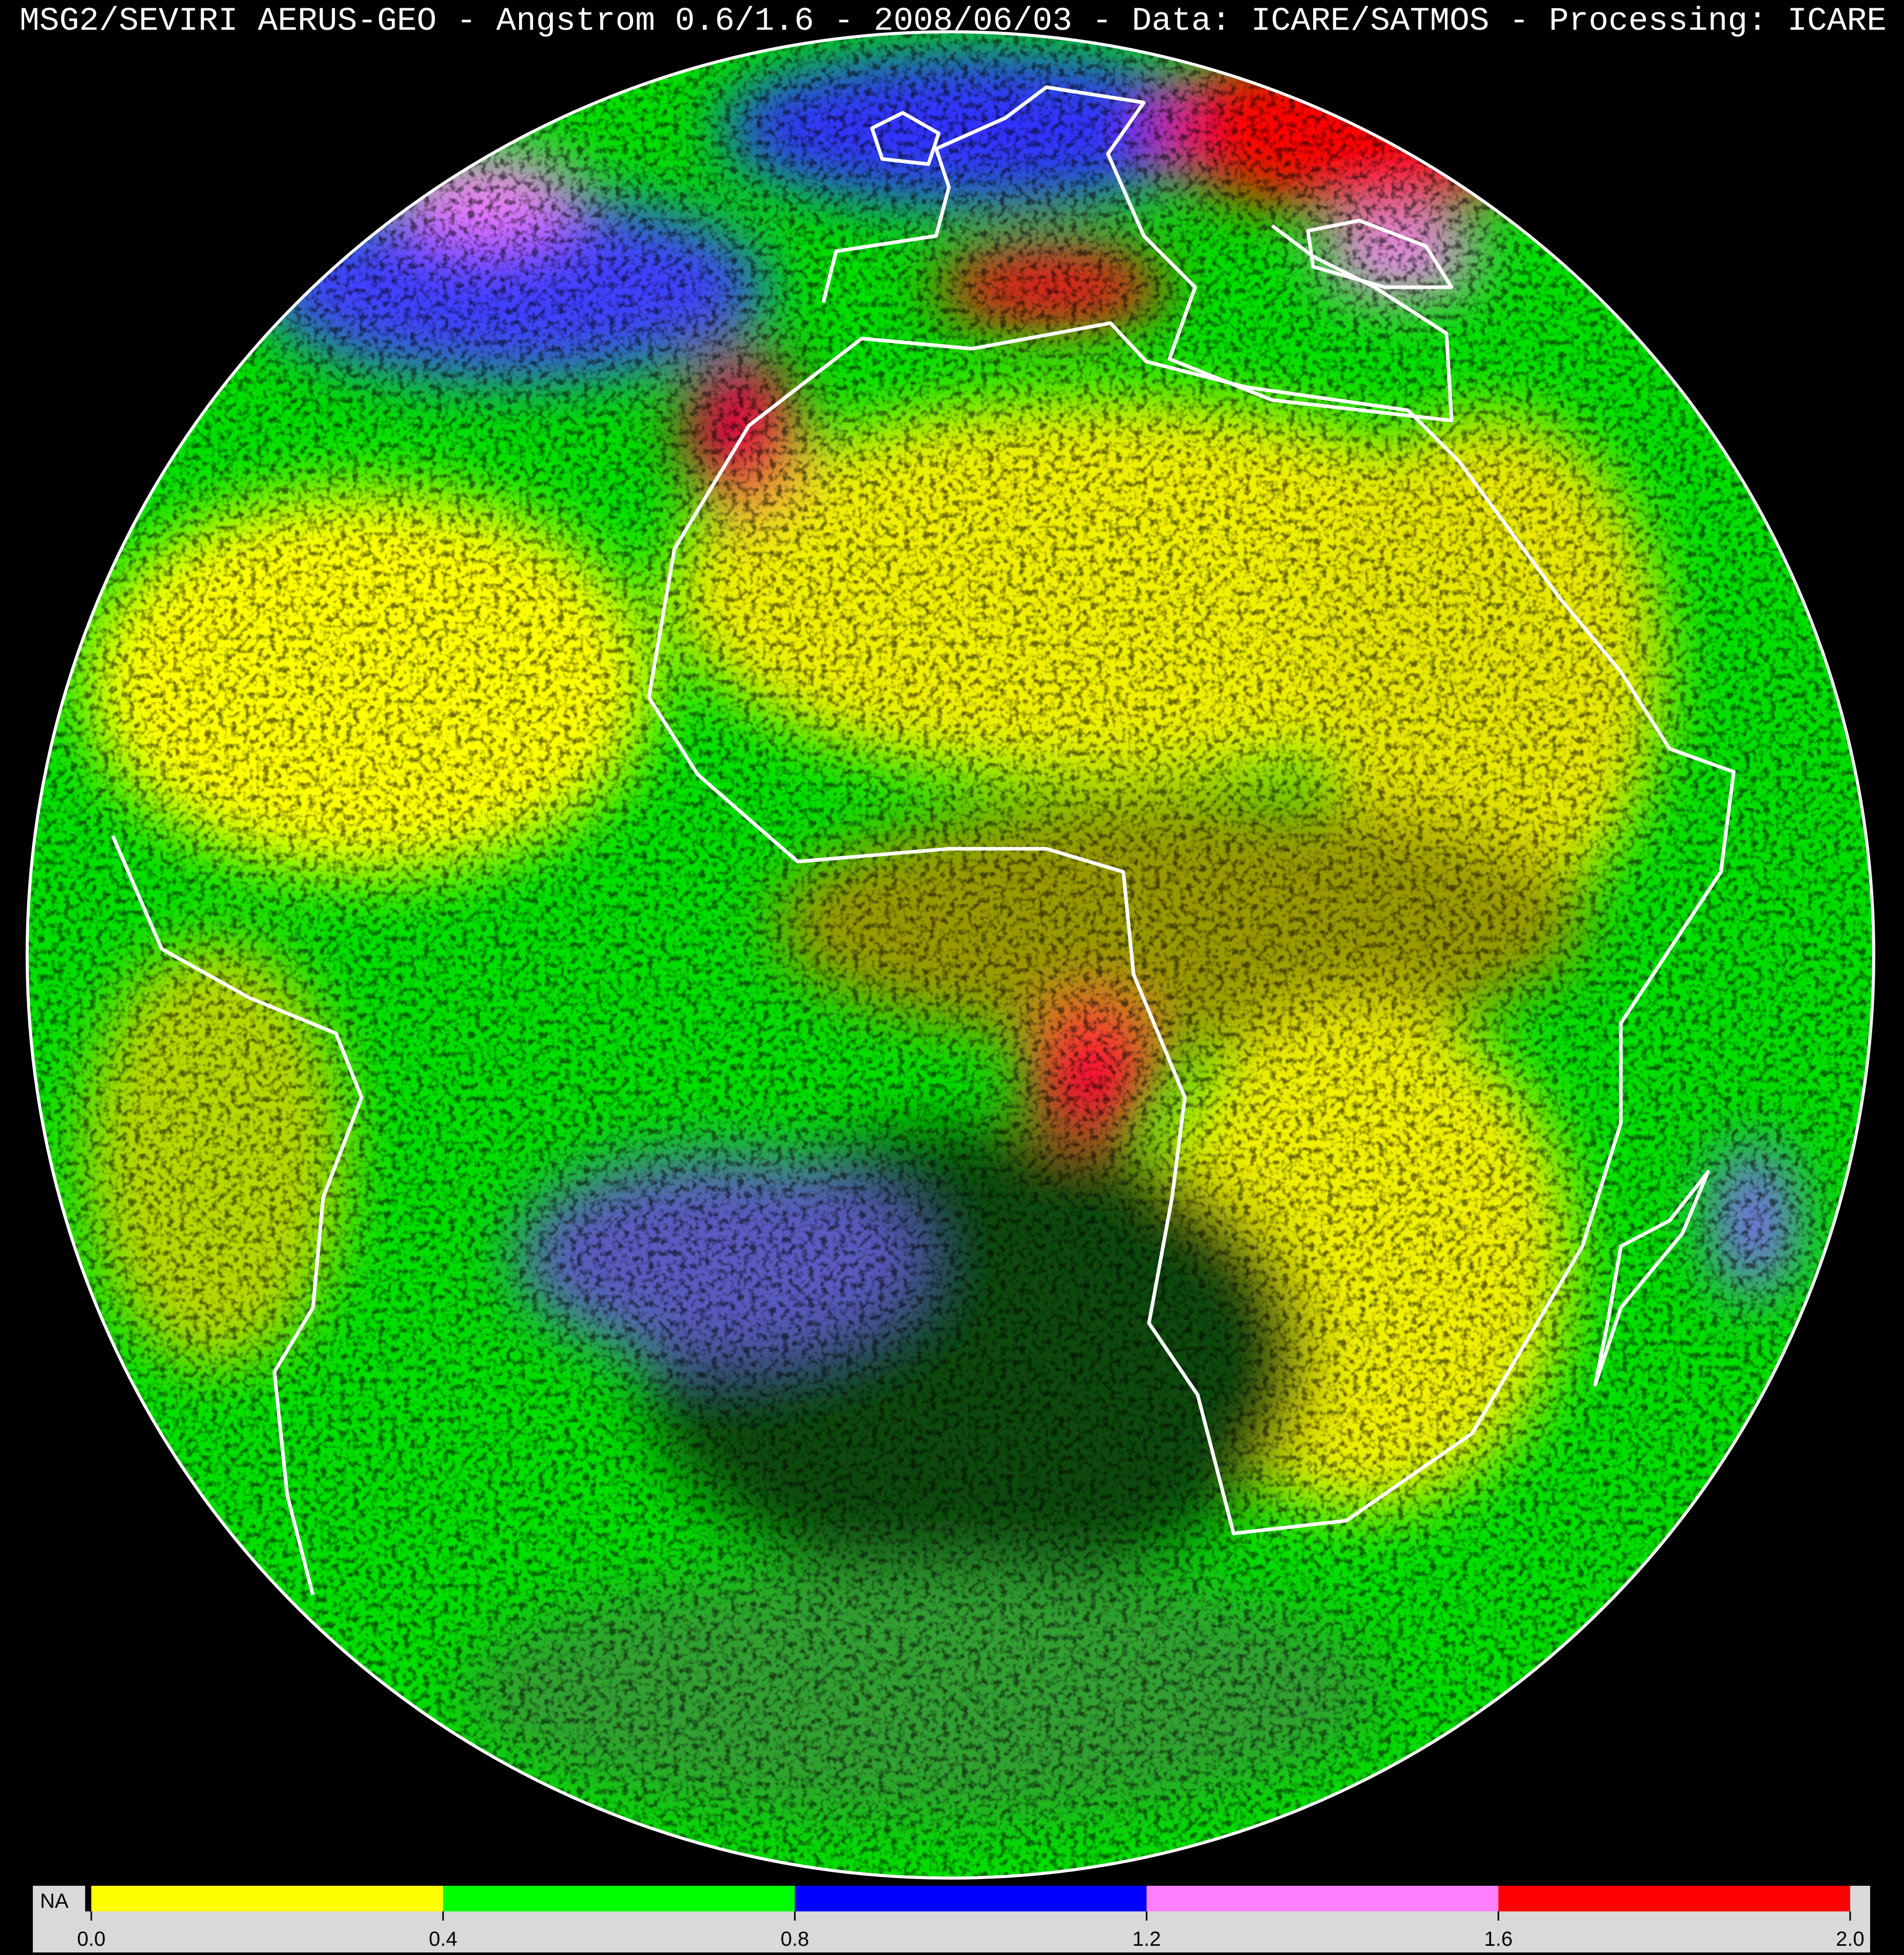 This screenshot has width=1904, height=1955. I want to click on colorbar-tick-label: 2.0, so click(1851, 1939).